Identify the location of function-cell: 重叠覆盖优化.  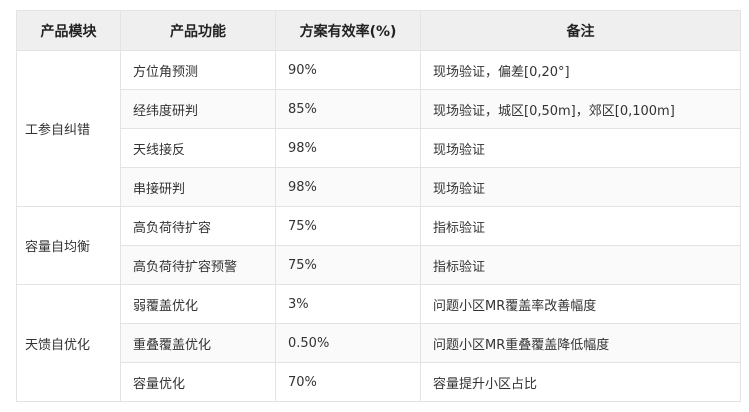
(198, 343).